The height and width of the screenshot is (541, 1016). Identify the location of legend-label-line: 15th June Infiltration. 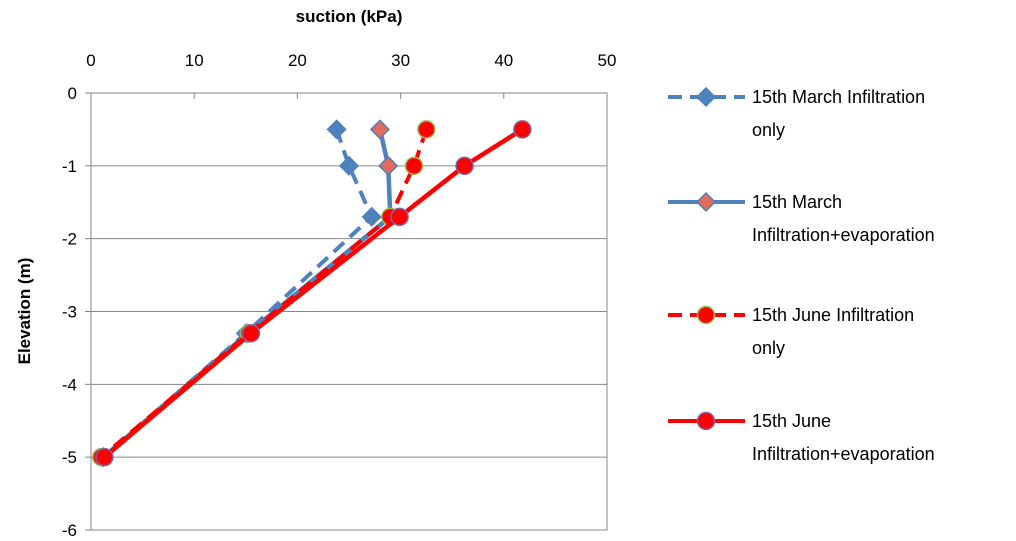
(833, 315).